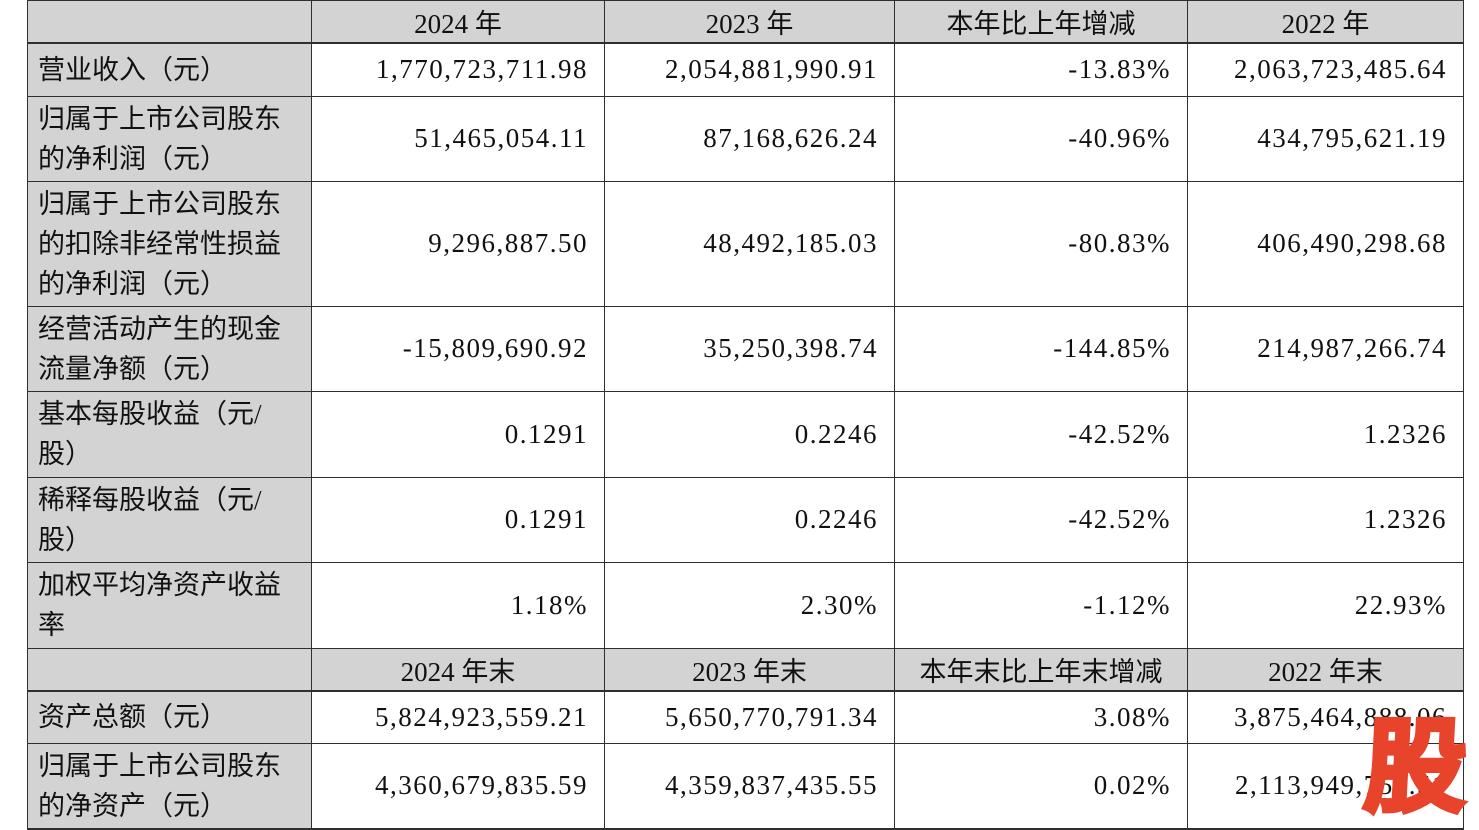  What do you see at coordinates (169, 786) in the screenshot?
I see `row-label: 归属于上市公司股东的净资产（元）` at bounding box center [169, 786].